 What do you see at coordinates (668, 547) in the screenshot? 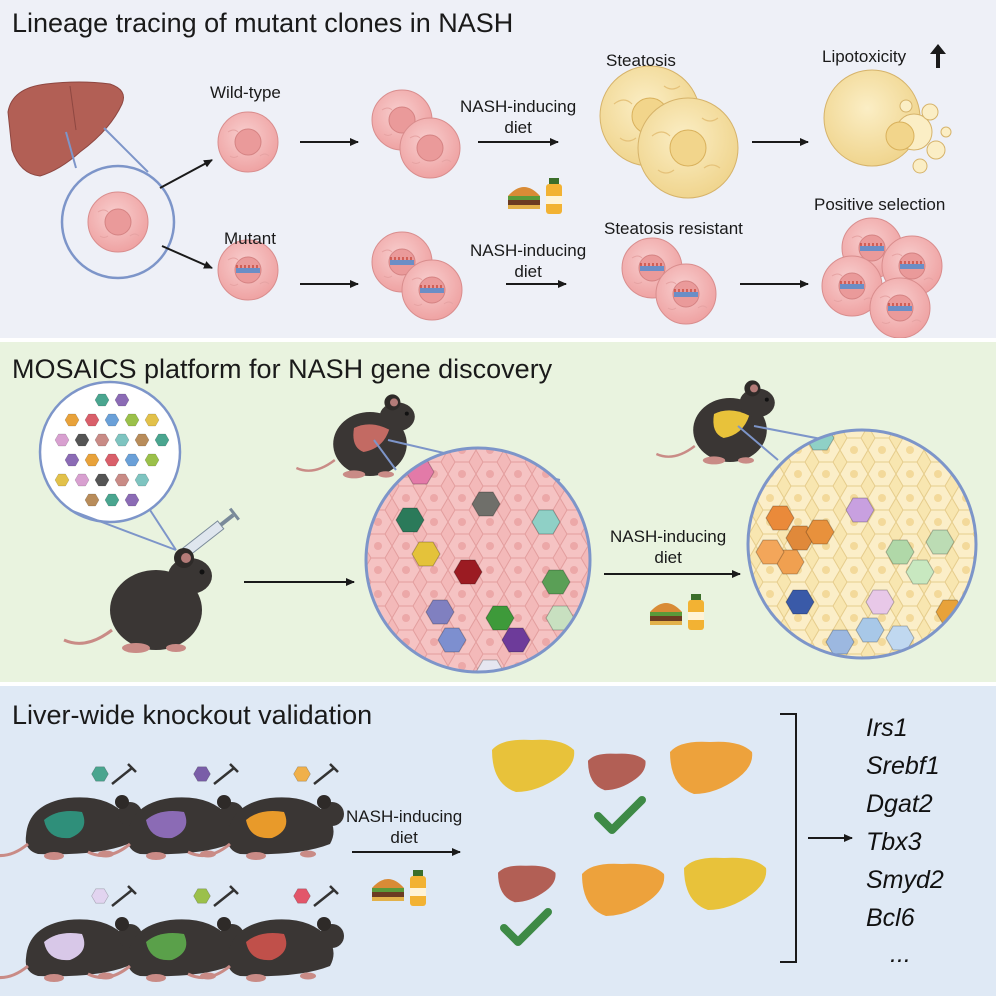
I see `diet-label-3: NASH-inducing diet` at bounding box center [668, 547].